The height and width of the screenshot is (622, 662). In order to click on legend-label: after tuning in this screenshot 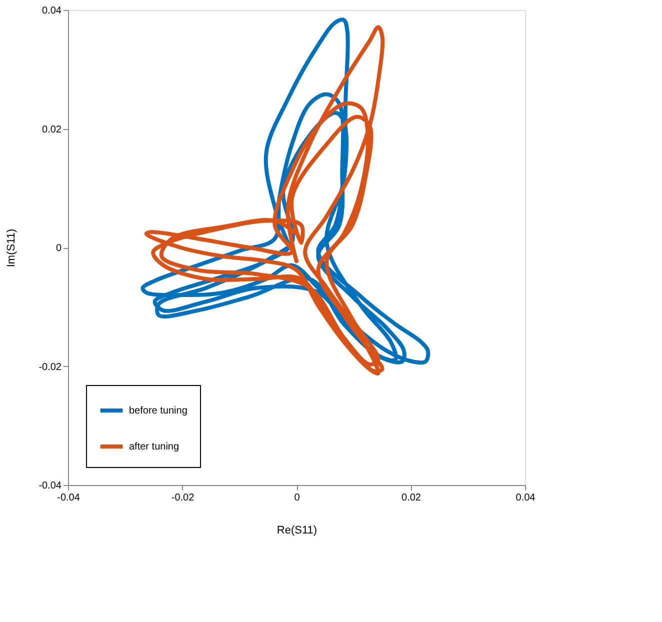, I will do `click(154, 447)`.